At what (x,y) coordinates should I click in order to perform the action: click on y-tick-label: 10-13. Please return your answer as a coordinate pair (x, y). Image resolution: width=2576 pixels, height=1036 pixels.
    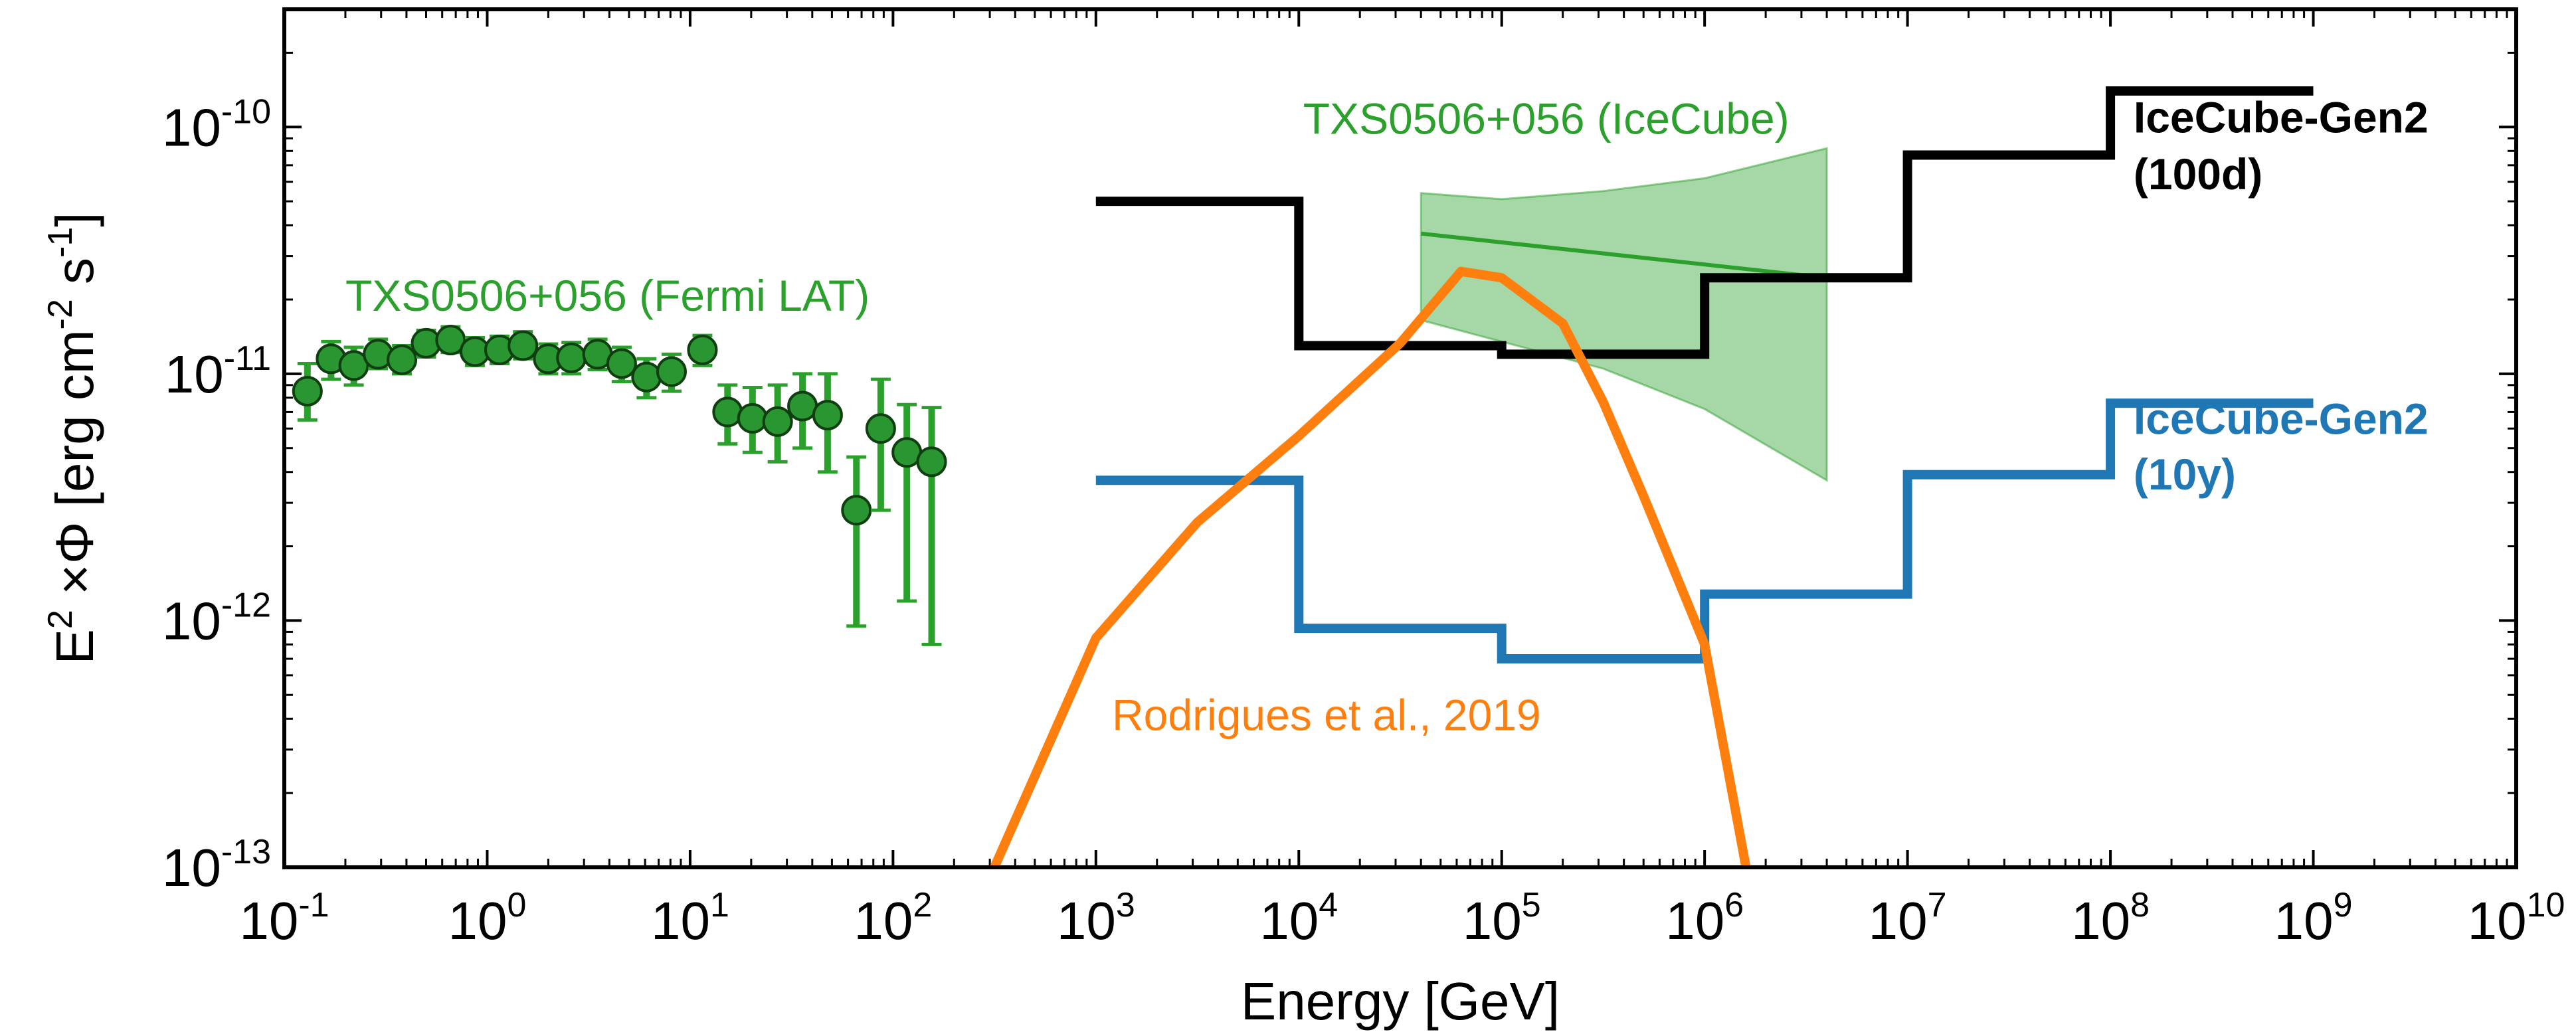
    Looking at the image, I should click on (216, 865).